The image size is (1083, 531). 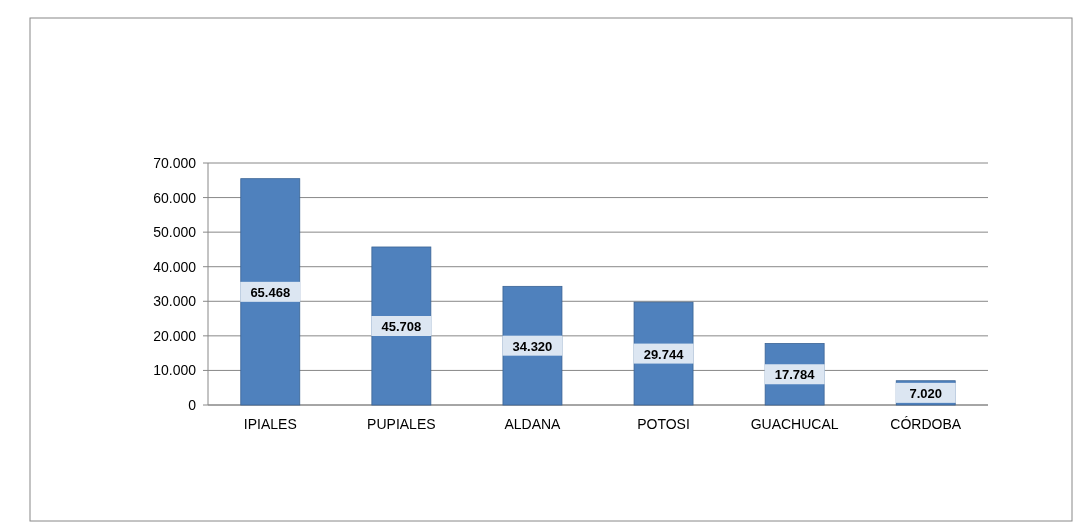 I want to click on y-tick-label: 10.000, so click(x=175, y=370).